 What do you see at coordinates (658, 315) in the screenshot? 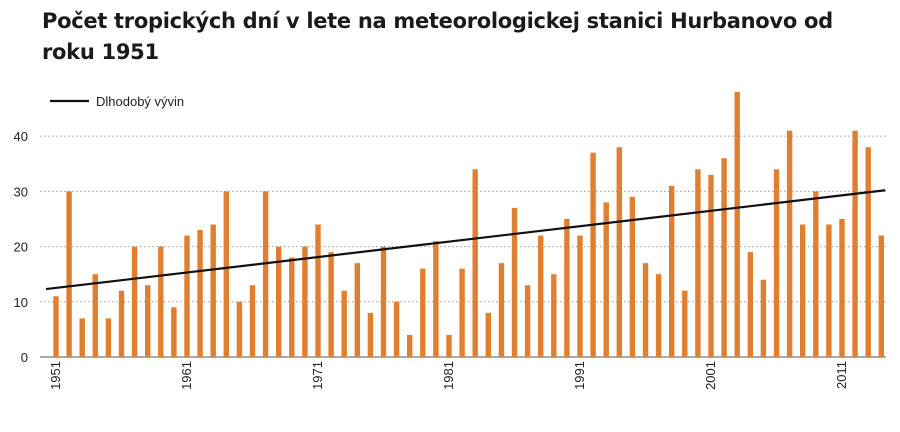
I see `bar-1997` at bounding box center [658, 315].